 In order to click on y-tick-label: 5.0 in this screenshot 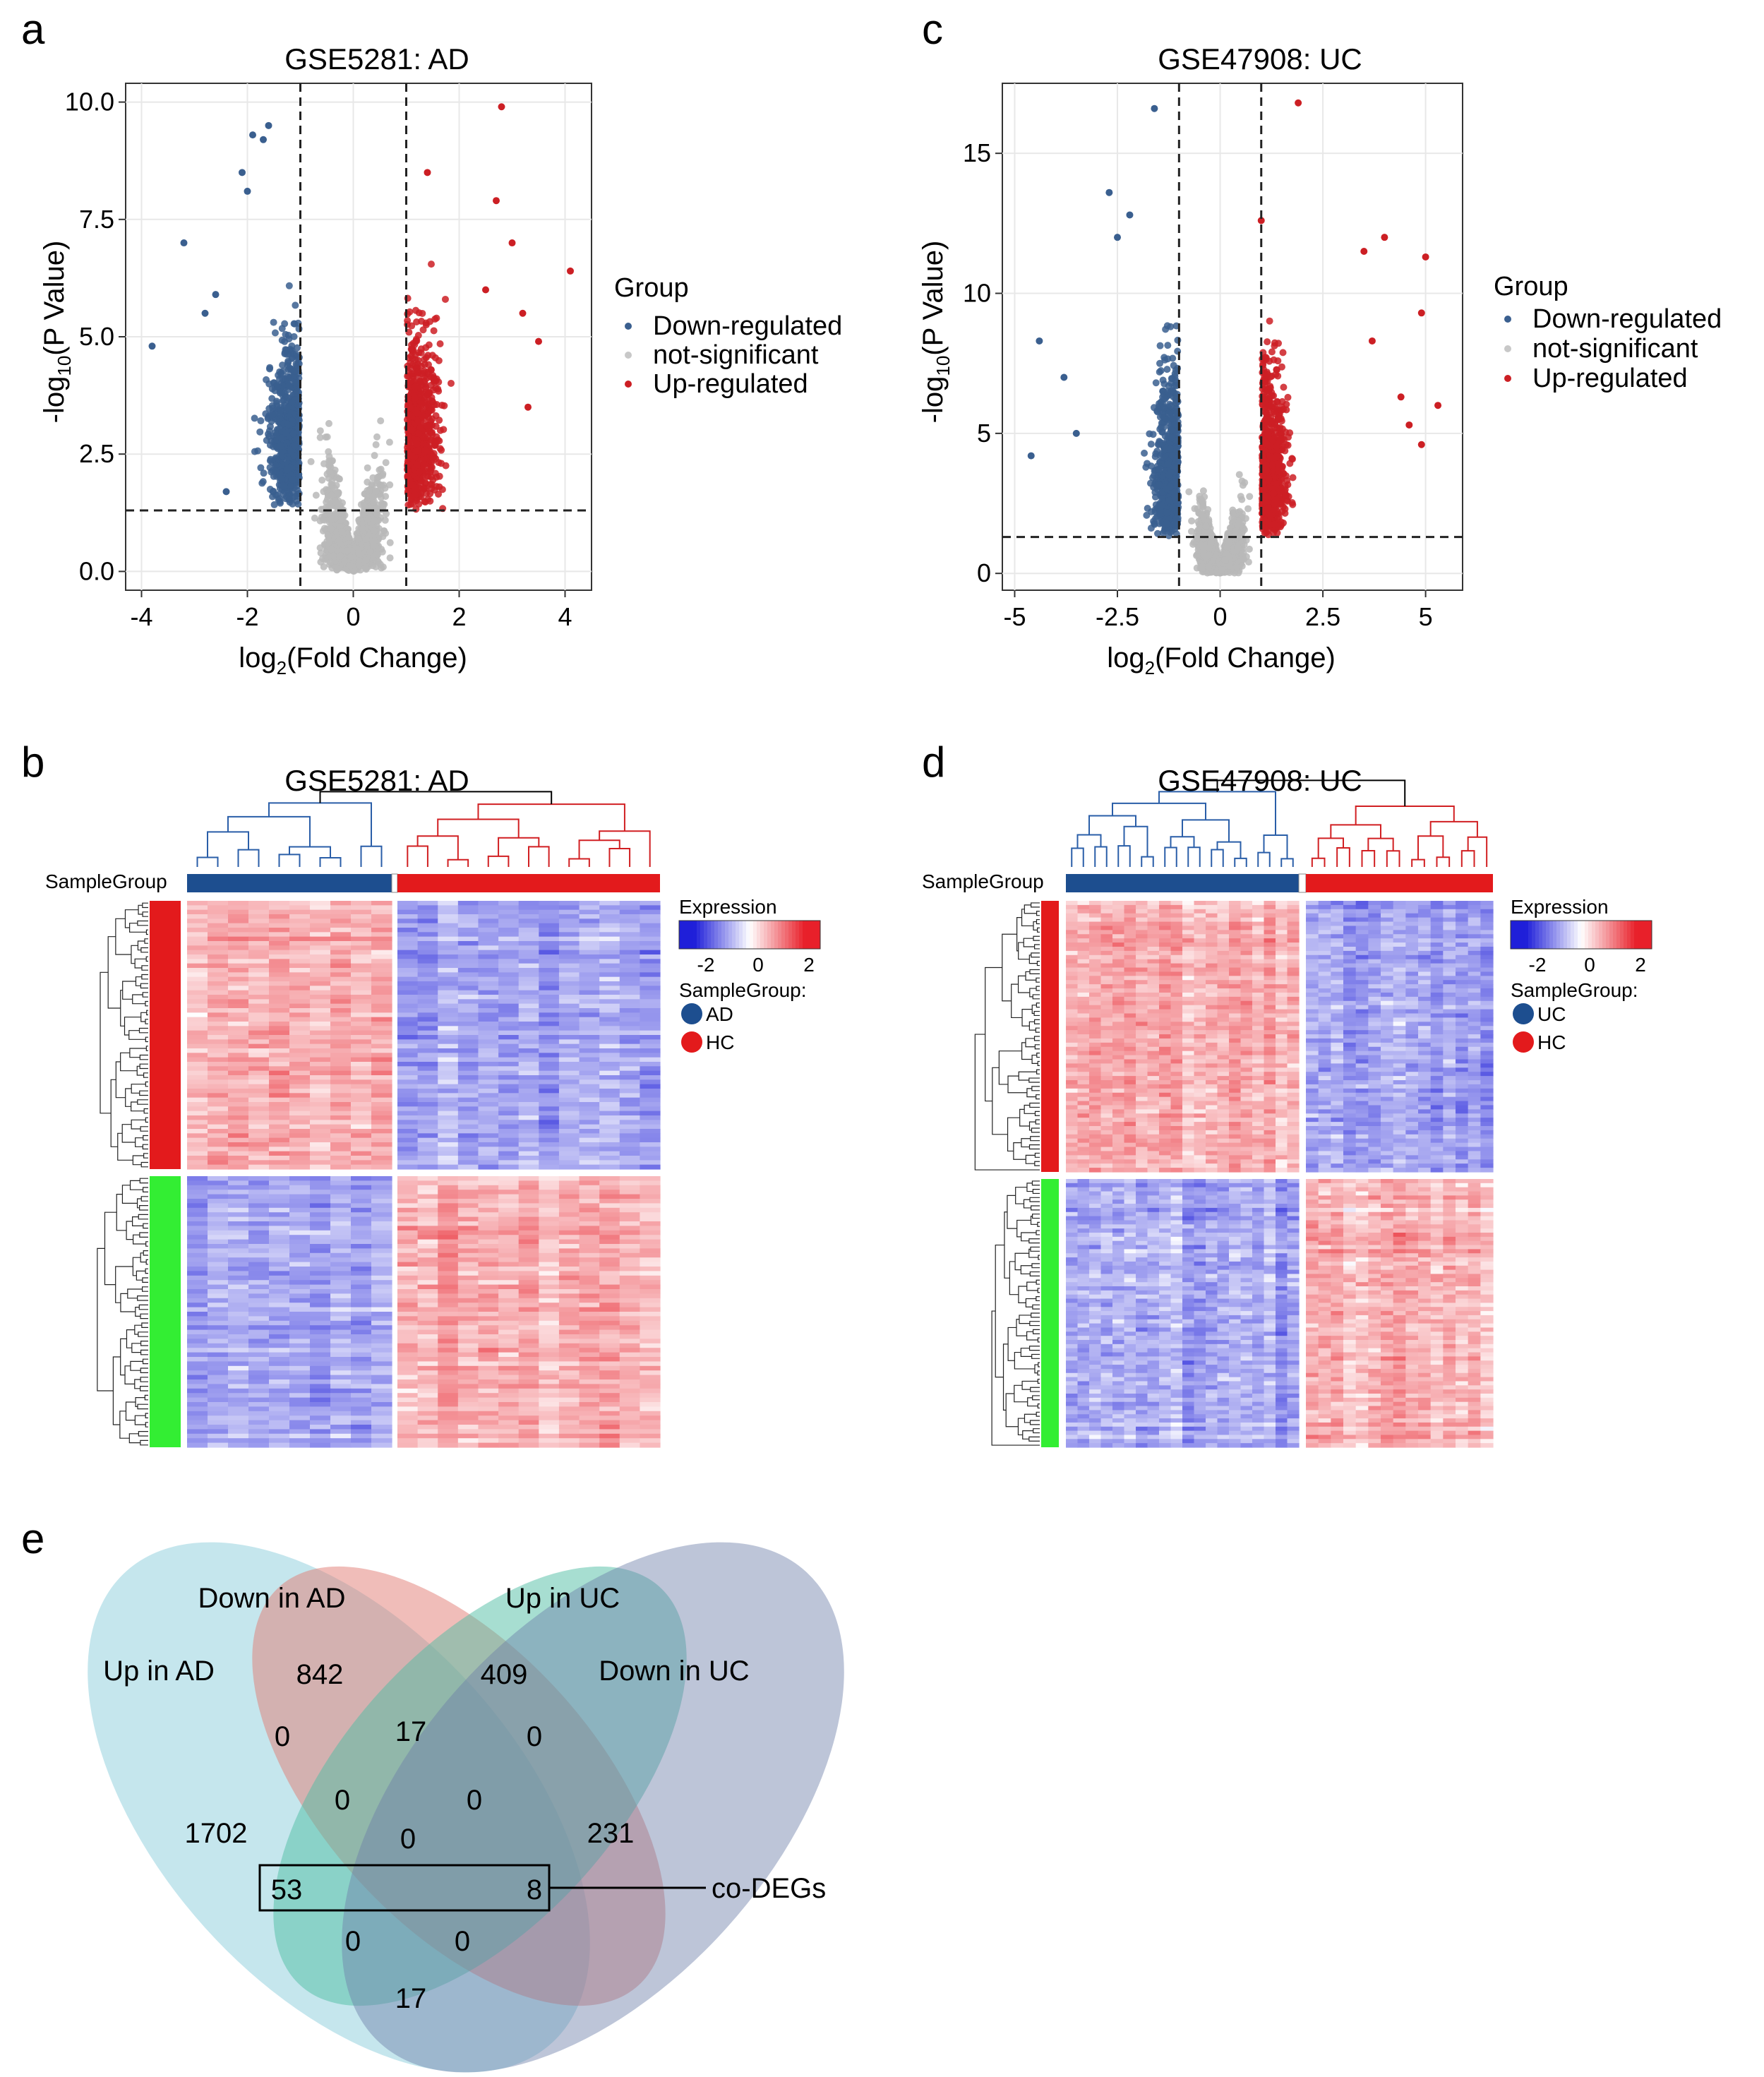, I will do `click(97, 336)`.